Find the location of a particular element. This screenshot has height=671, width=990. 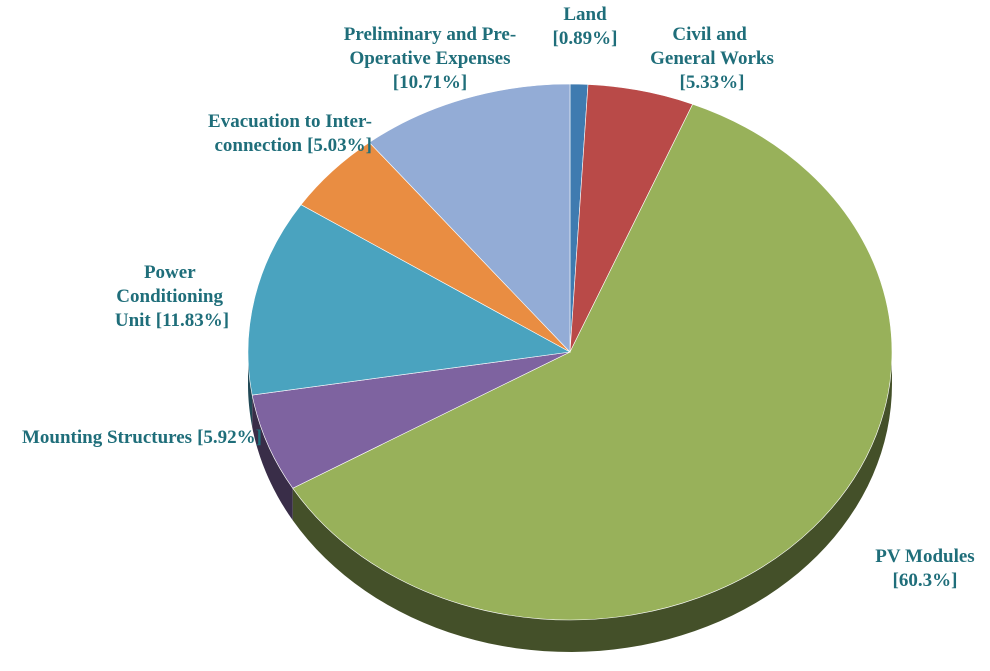

slice-label: Land is located at coordinates (585, 14).